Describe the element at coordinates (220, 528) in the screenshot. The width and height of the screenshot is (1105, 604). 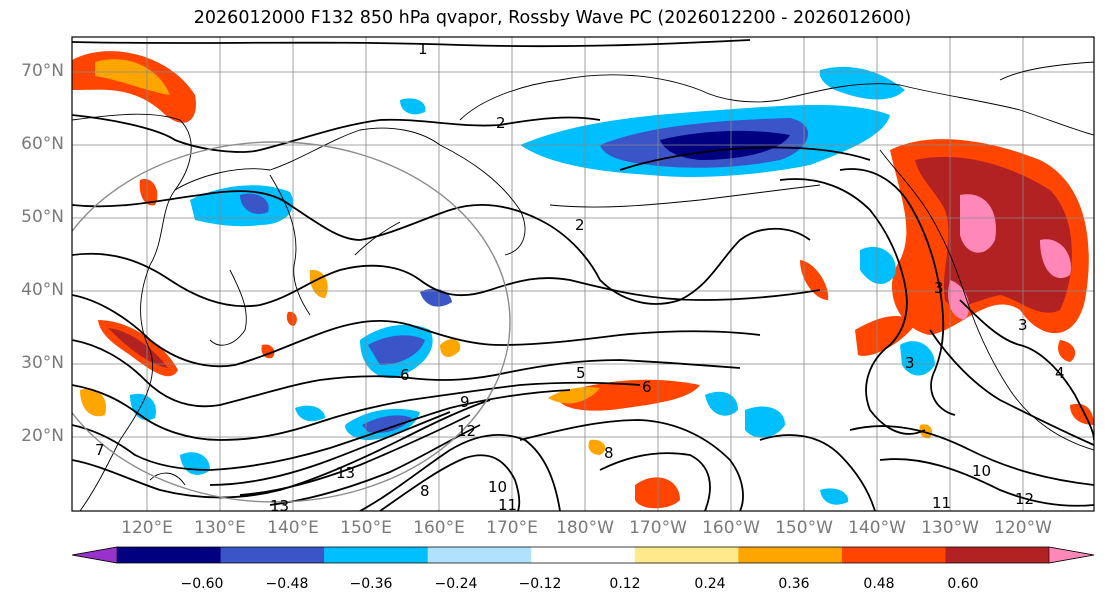
I see `lon-label: 130°E` at that location.